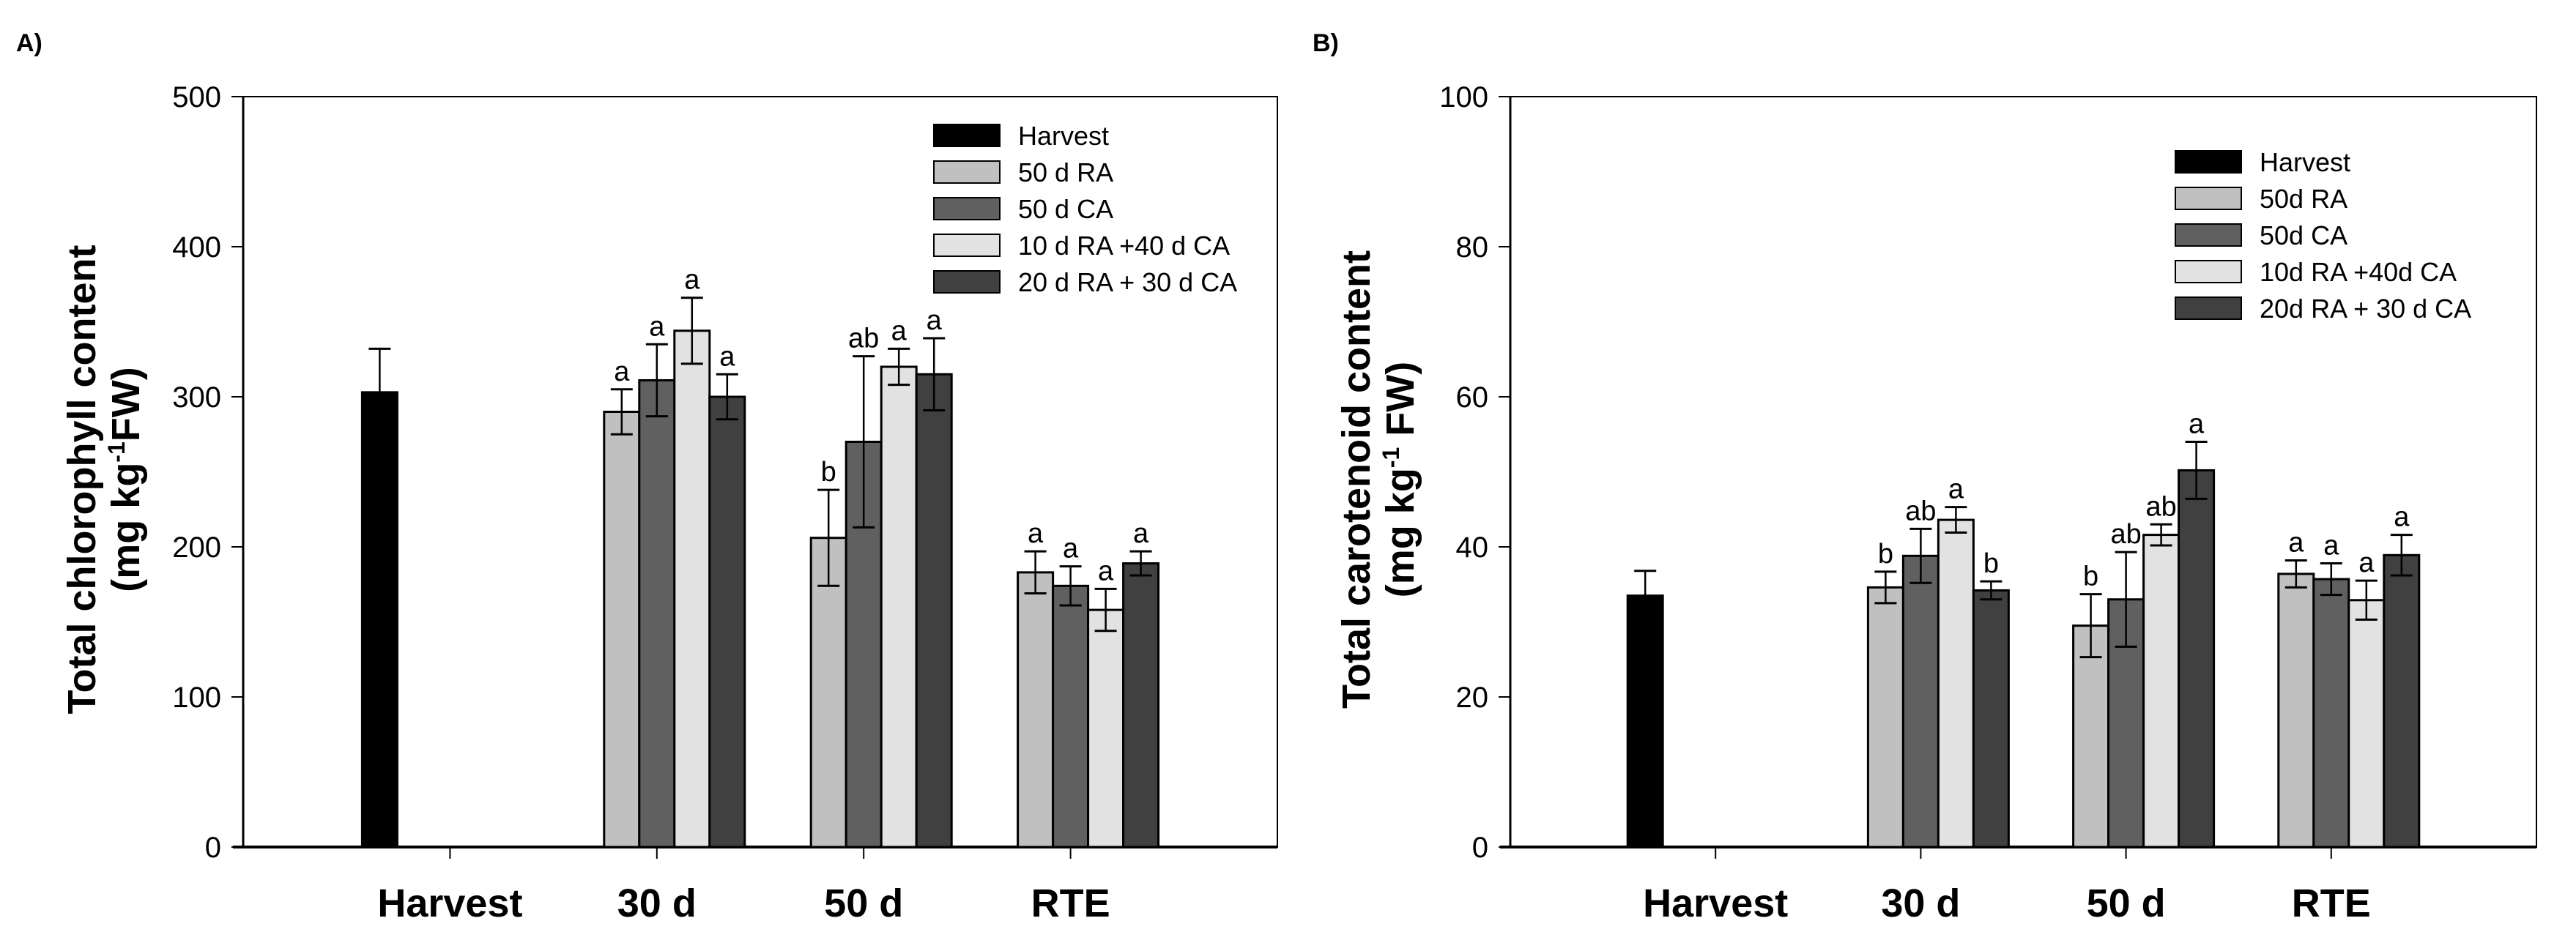 The height and width of the screenshot is (940, 2576). What do you see at coordinates (82, 480) in the screenshot?
I see `y-axis-title-line1: Total chlorophyll content` at bounding box center [82, 480].